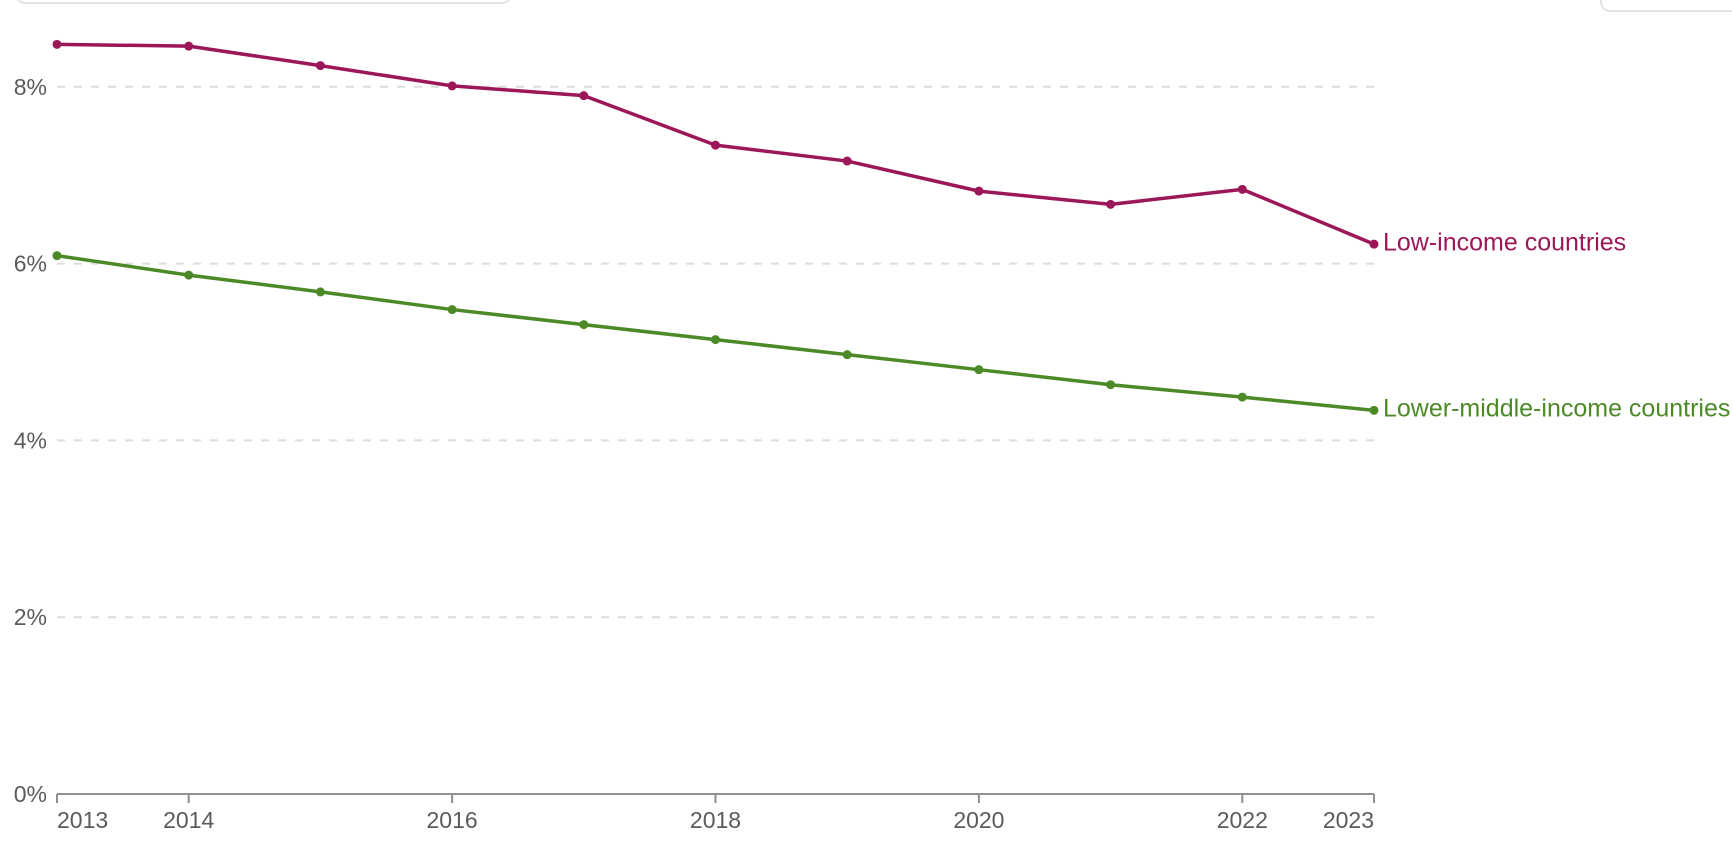  What do you see at coordinates (1348, 820) in the screenshot?
I see `x-axis-tick-label: 2023` at bounding box center [1348, 820].